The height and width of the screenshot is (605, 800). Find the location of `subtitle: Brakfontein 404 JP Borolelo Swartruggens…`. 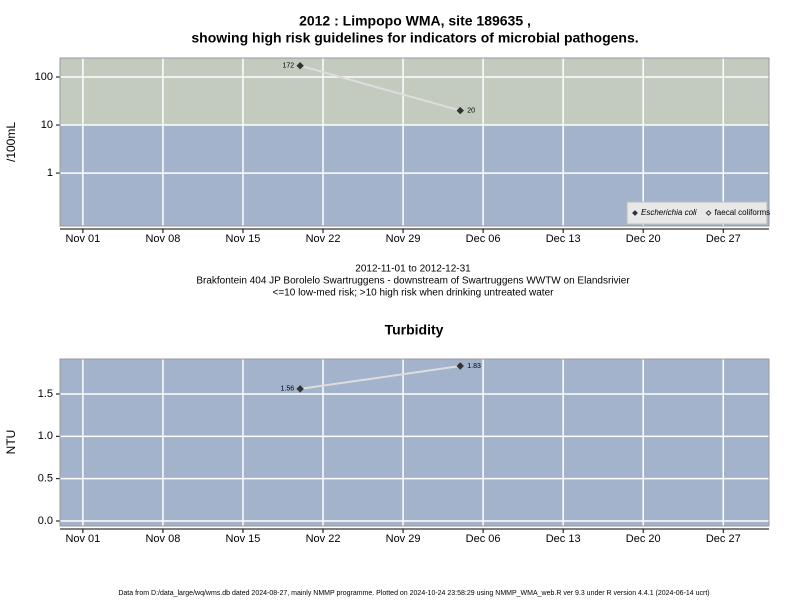

subtitle: Brakfontein 404 JP Borolelo Swartruggens… is located at coordinates (413, 281).